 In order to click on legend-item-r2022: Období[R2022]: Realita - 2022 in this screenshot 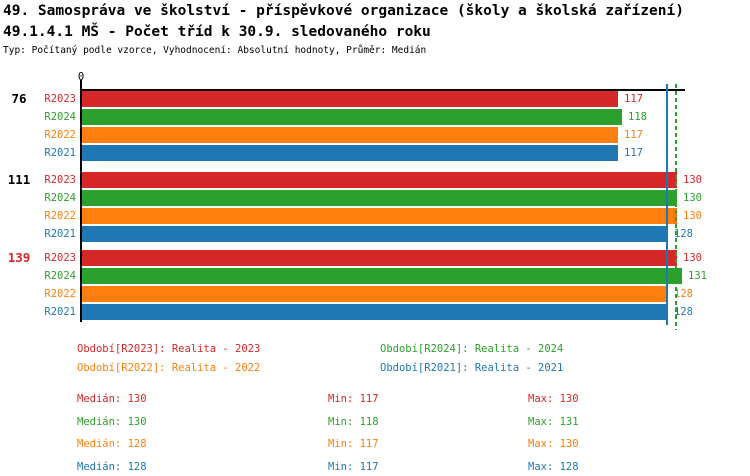, I will do `click(169, 368)`.